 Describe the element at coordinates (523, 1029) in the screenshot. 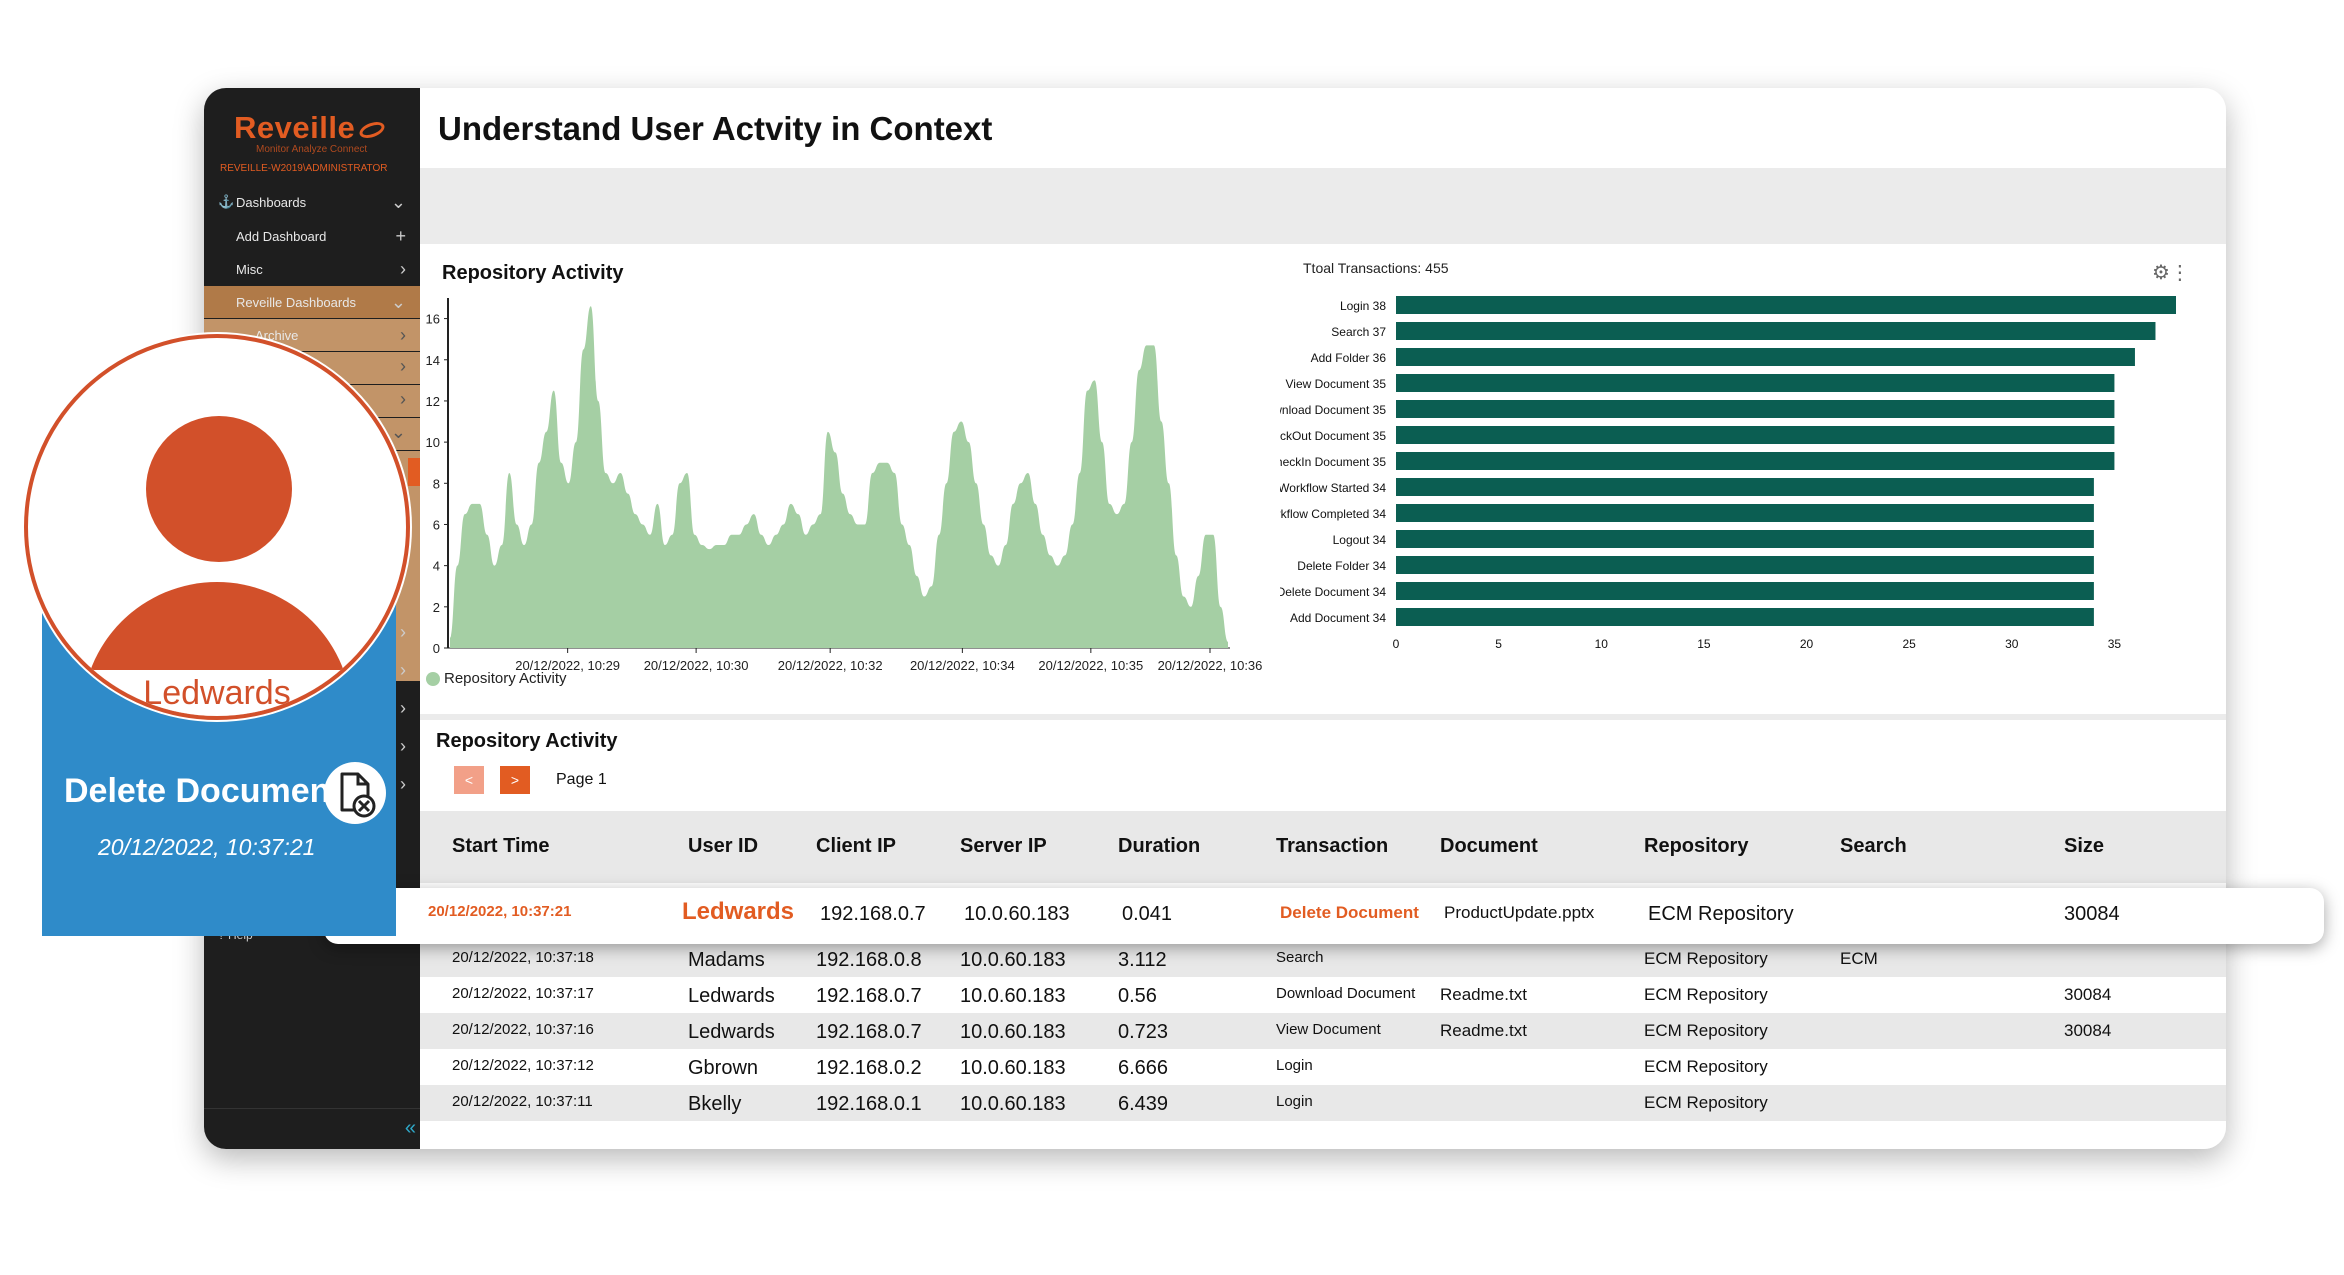

I see `cell-start: 20/12/2022, 10:37:16` at that location.